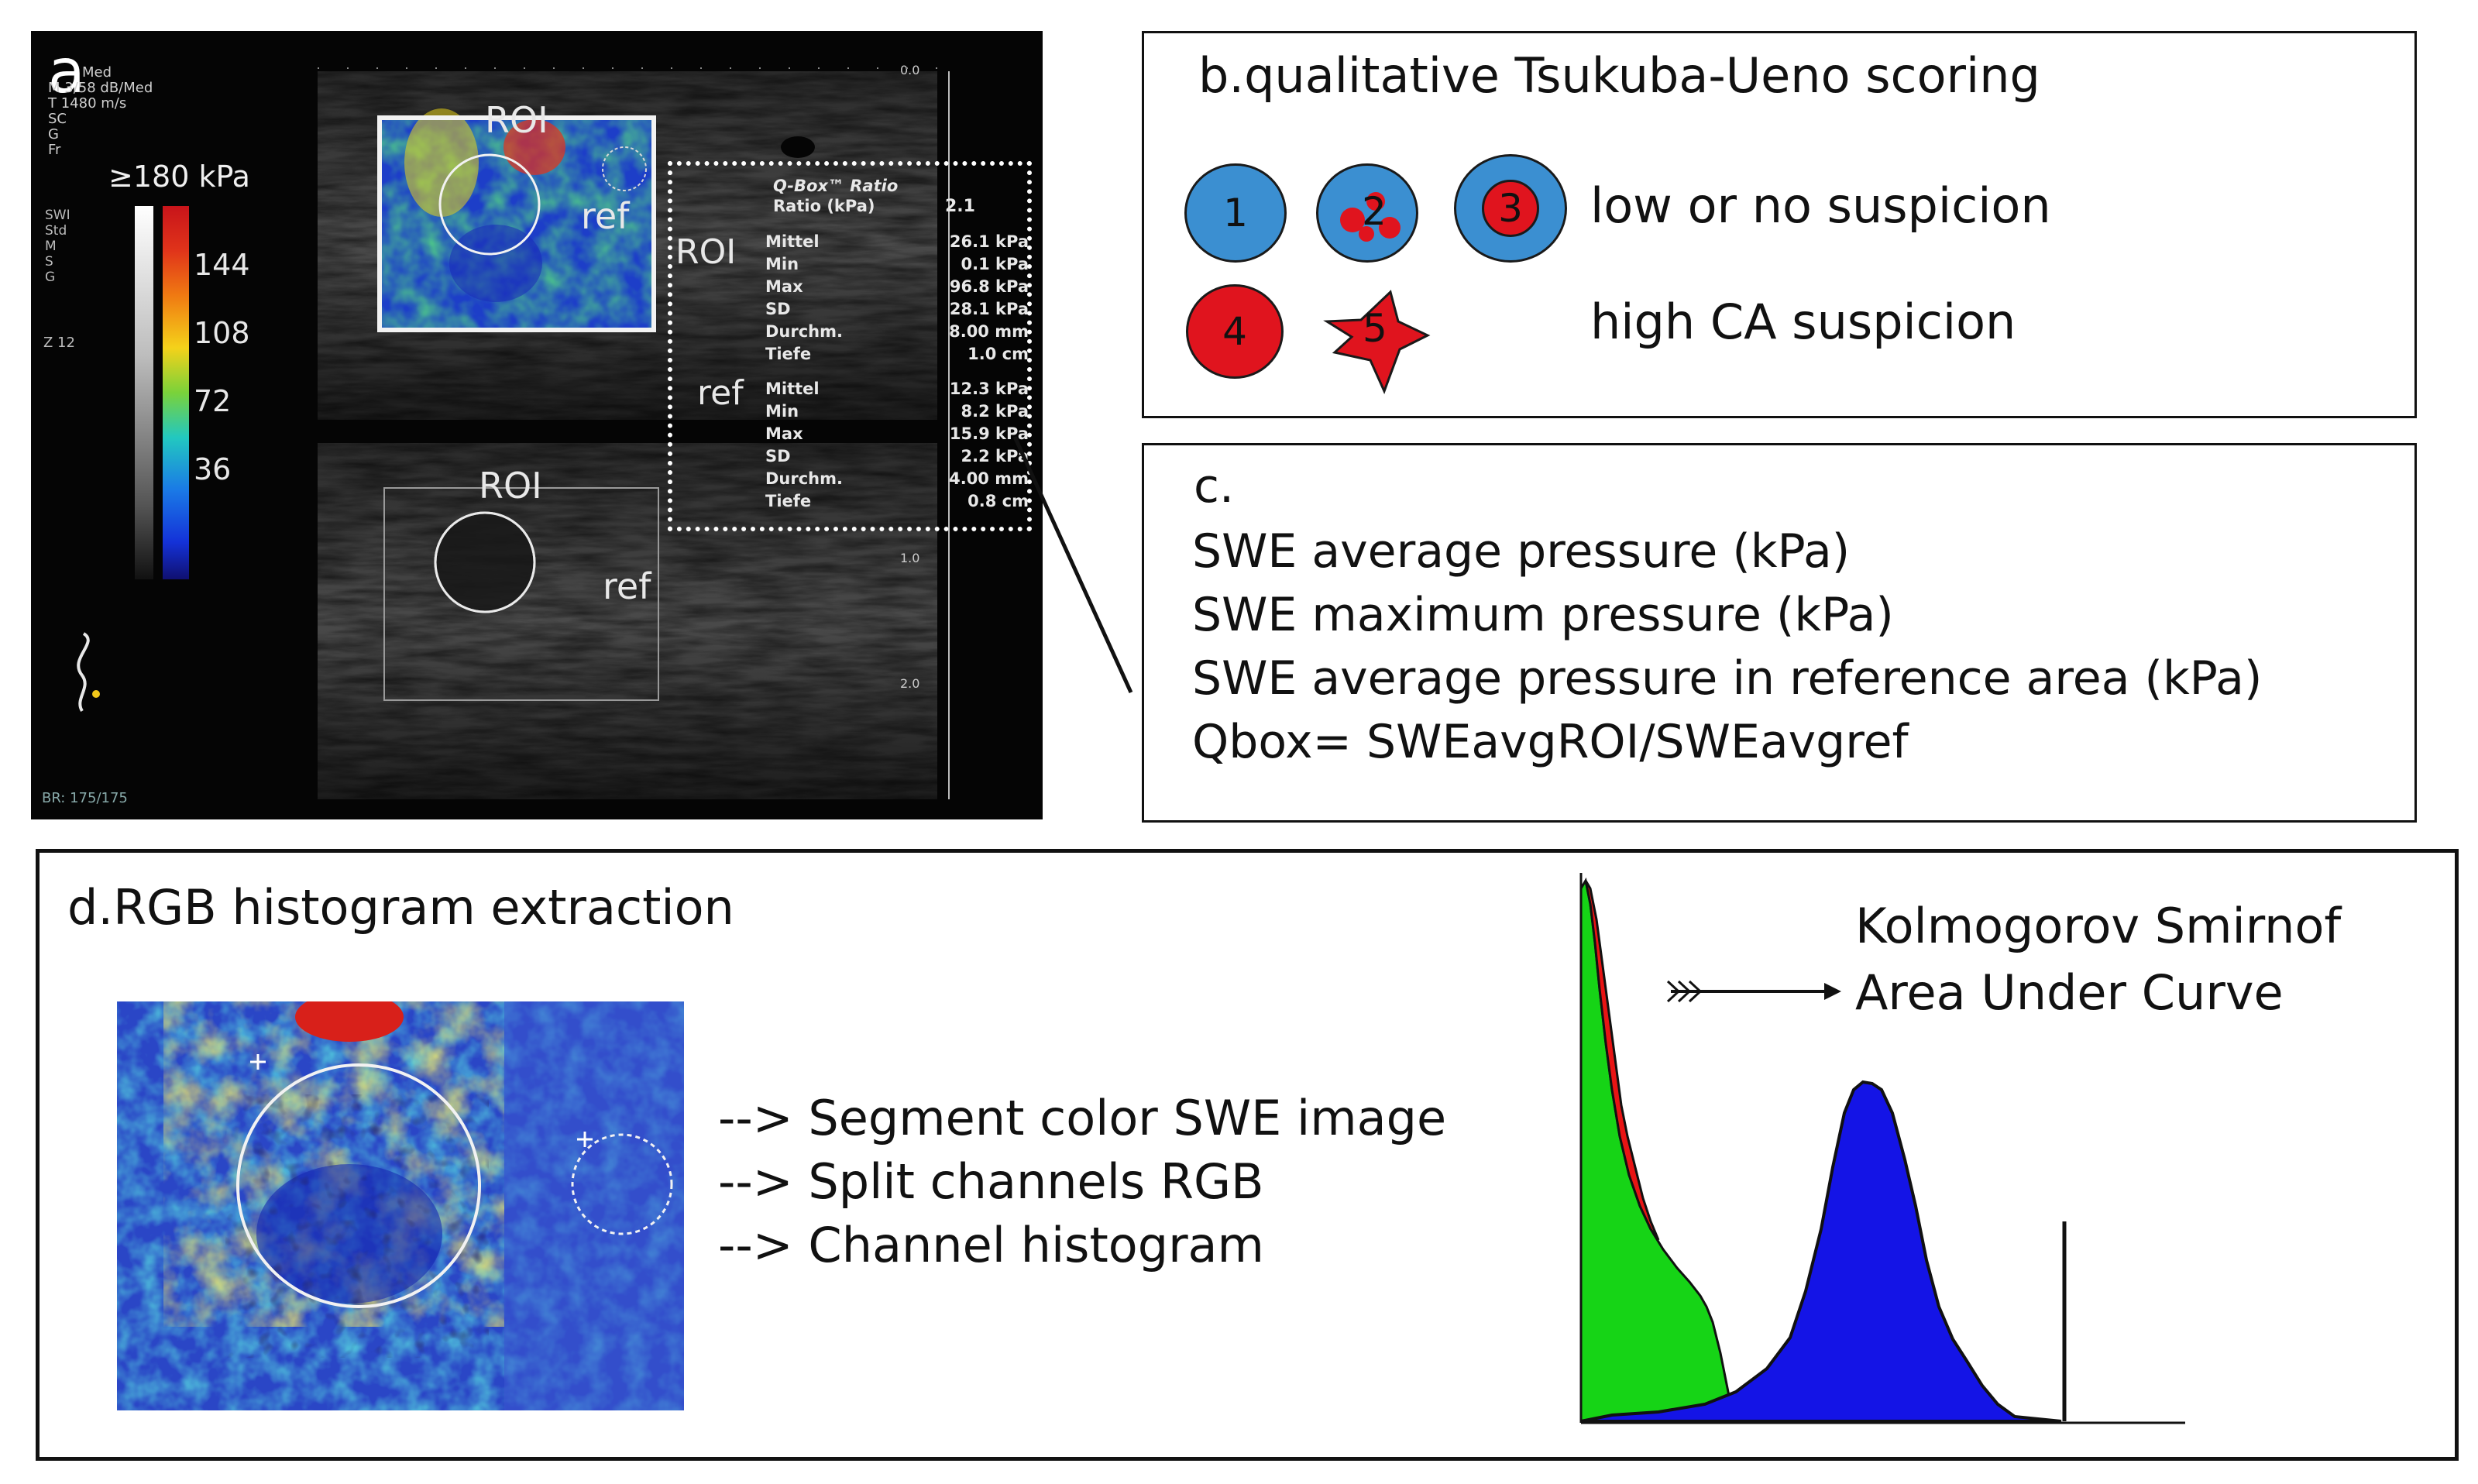  Describe the element at coordinates (101, 111) in the screenshot. I see `device-info: Med M 3/58 dB/Med T 1480 m/s SC G Fr` at that location.